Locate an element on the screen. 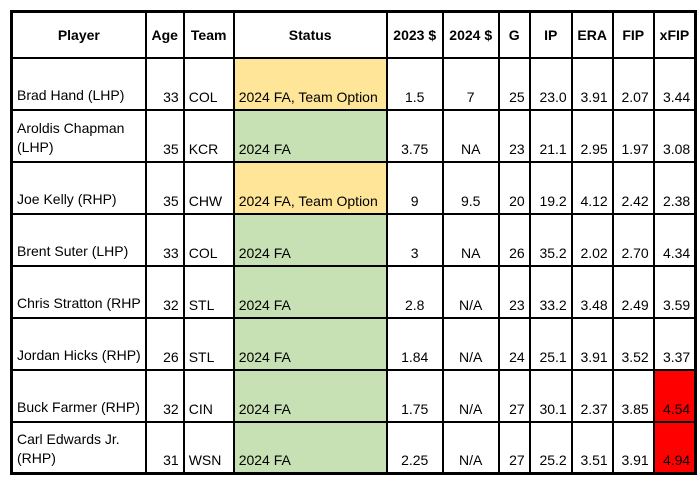 The width and height of the screenshot is (700, 487). cell-m2024: 9.5 is located at coordinates (470, 187).